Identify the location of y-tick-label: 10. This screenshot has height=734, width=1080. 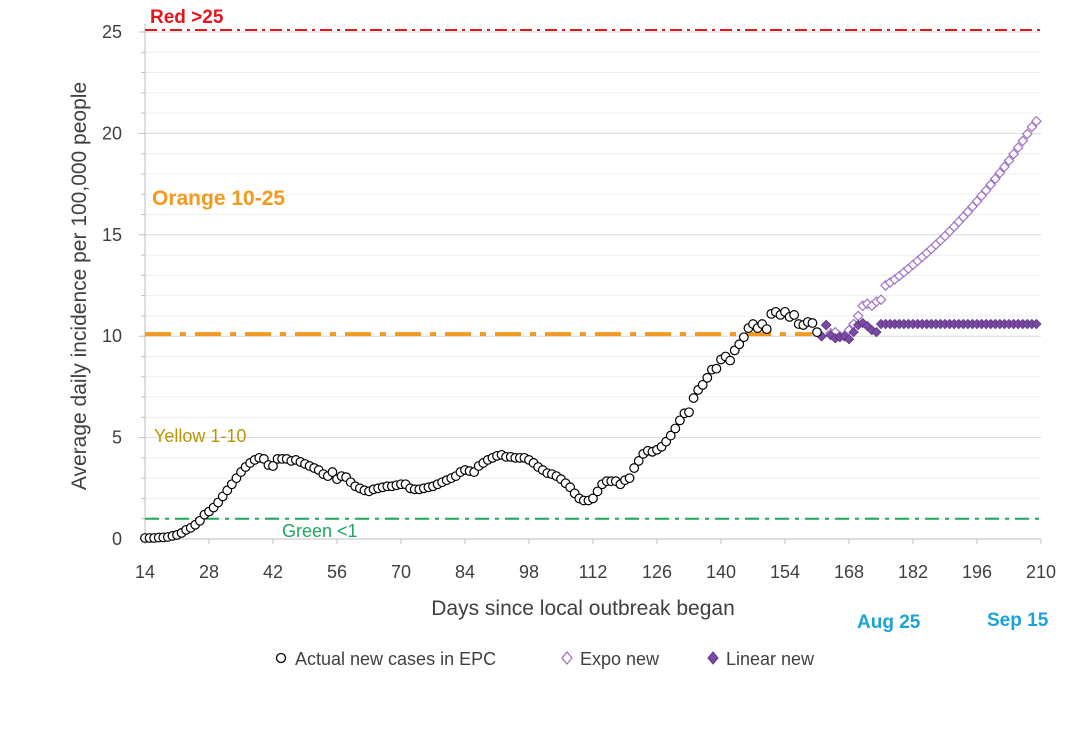
(112, 336).